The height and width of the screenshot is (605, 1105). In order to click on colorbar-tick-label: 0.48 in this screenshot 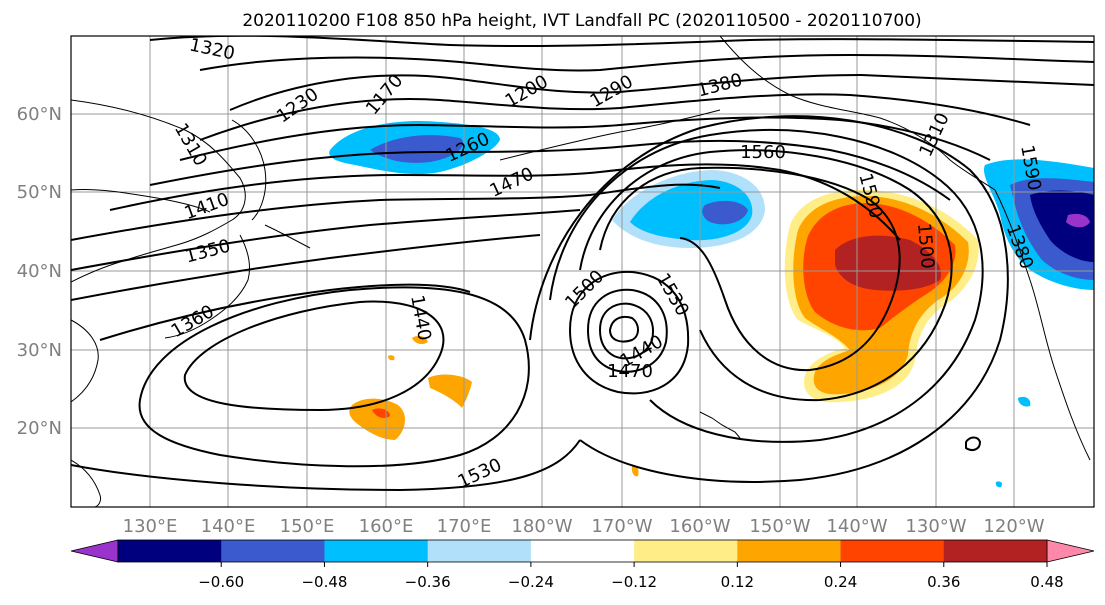, I will do `click(1046, 582)`.